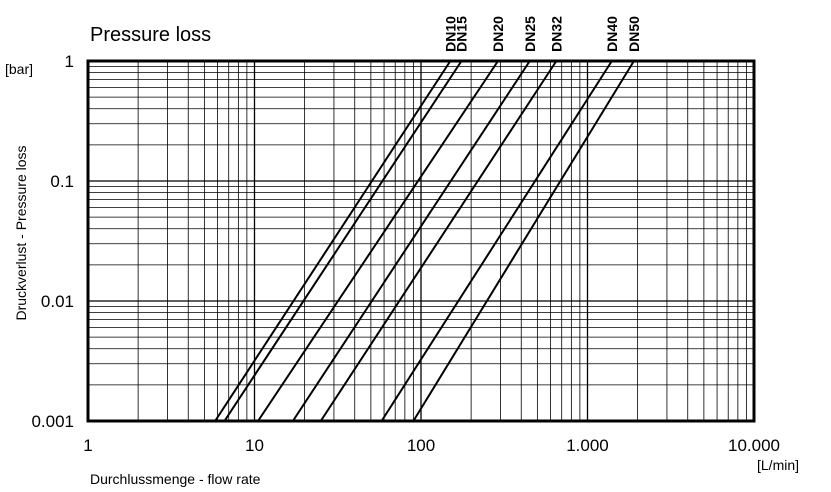  I want to click on series-label-dn20: DN20, so click(498, 34).